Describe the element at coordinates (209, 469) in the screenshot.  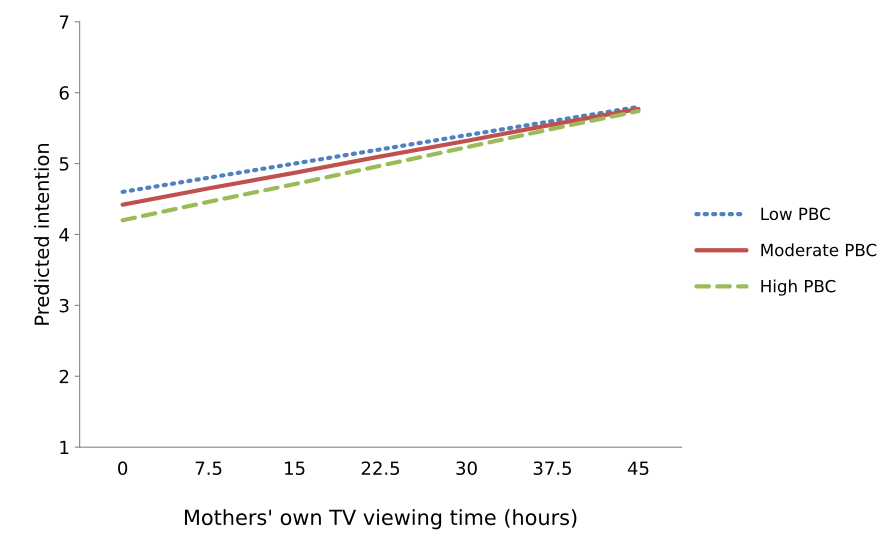
I see `x-tick-label: 7.5` at that location.